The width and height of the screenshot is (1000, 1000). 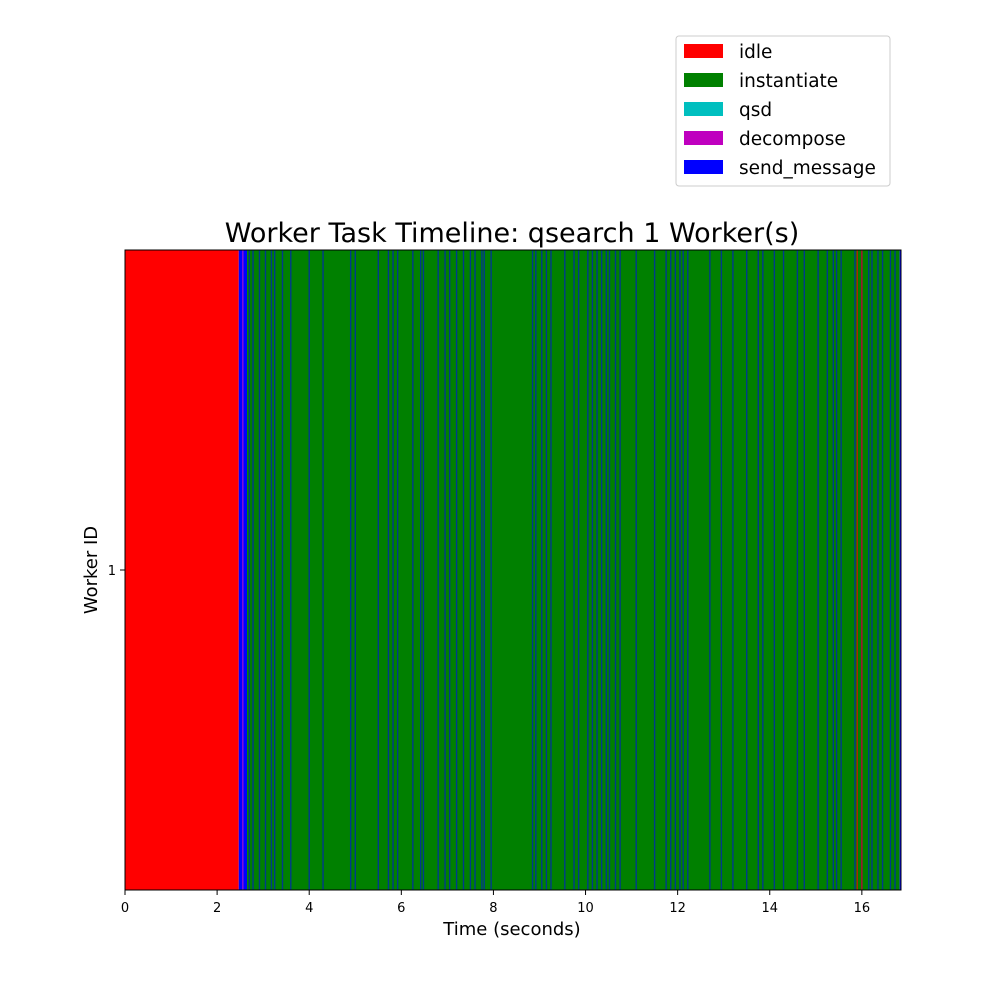 What do you see at coordinates (703, 51) in the screenshot?
I see `legend-swatch-idle` at bounding box center [703, 51].